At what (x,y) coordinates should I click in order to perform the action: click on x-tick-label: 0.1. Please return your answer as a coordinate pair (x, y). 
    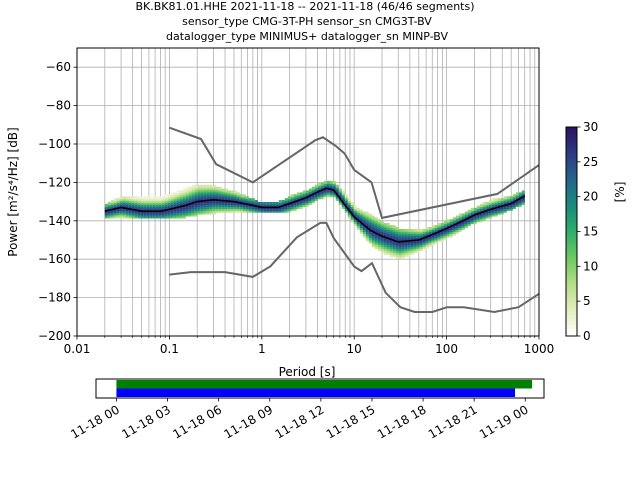
    Looking at the image, I should click on (169, 349).